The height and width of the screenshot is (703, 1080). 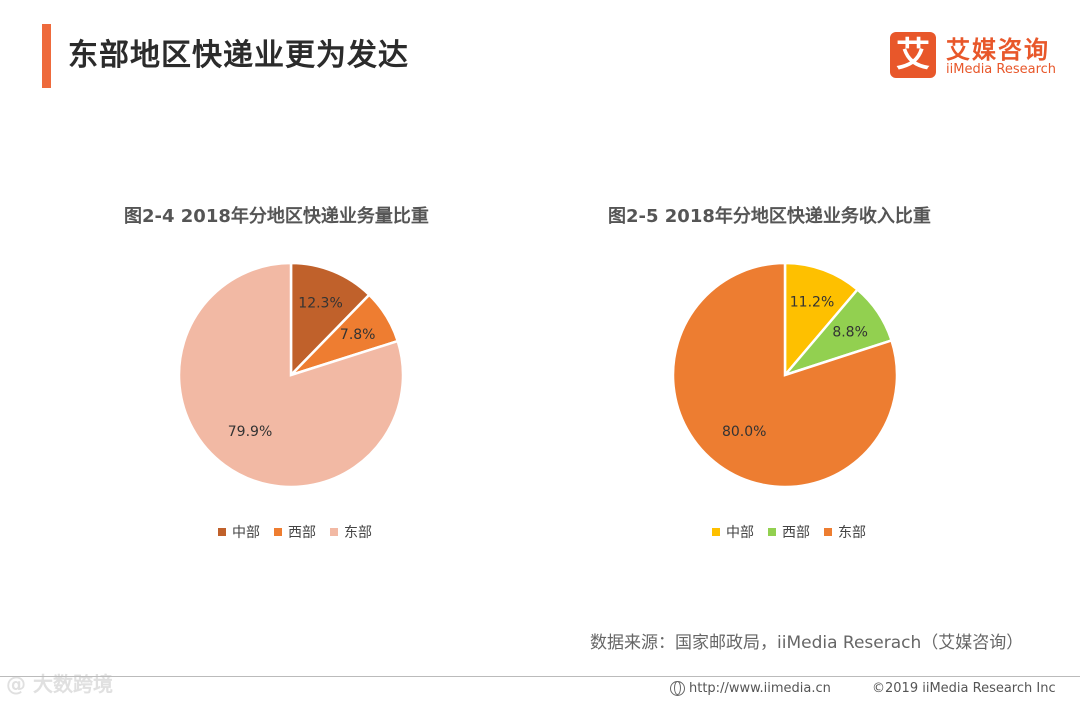 I want to click on watermark: @ 大数跨境, so click(x=59, y=684).